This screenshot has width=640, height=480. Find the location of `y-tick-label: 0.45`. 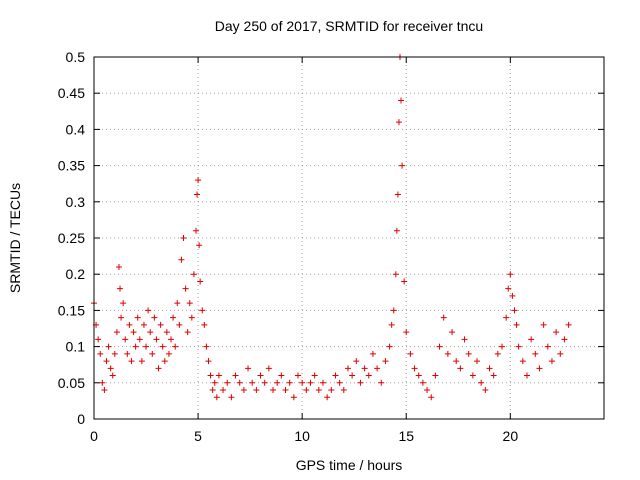

y-tick-label: 0.45 is located at coordinates (71, 93).